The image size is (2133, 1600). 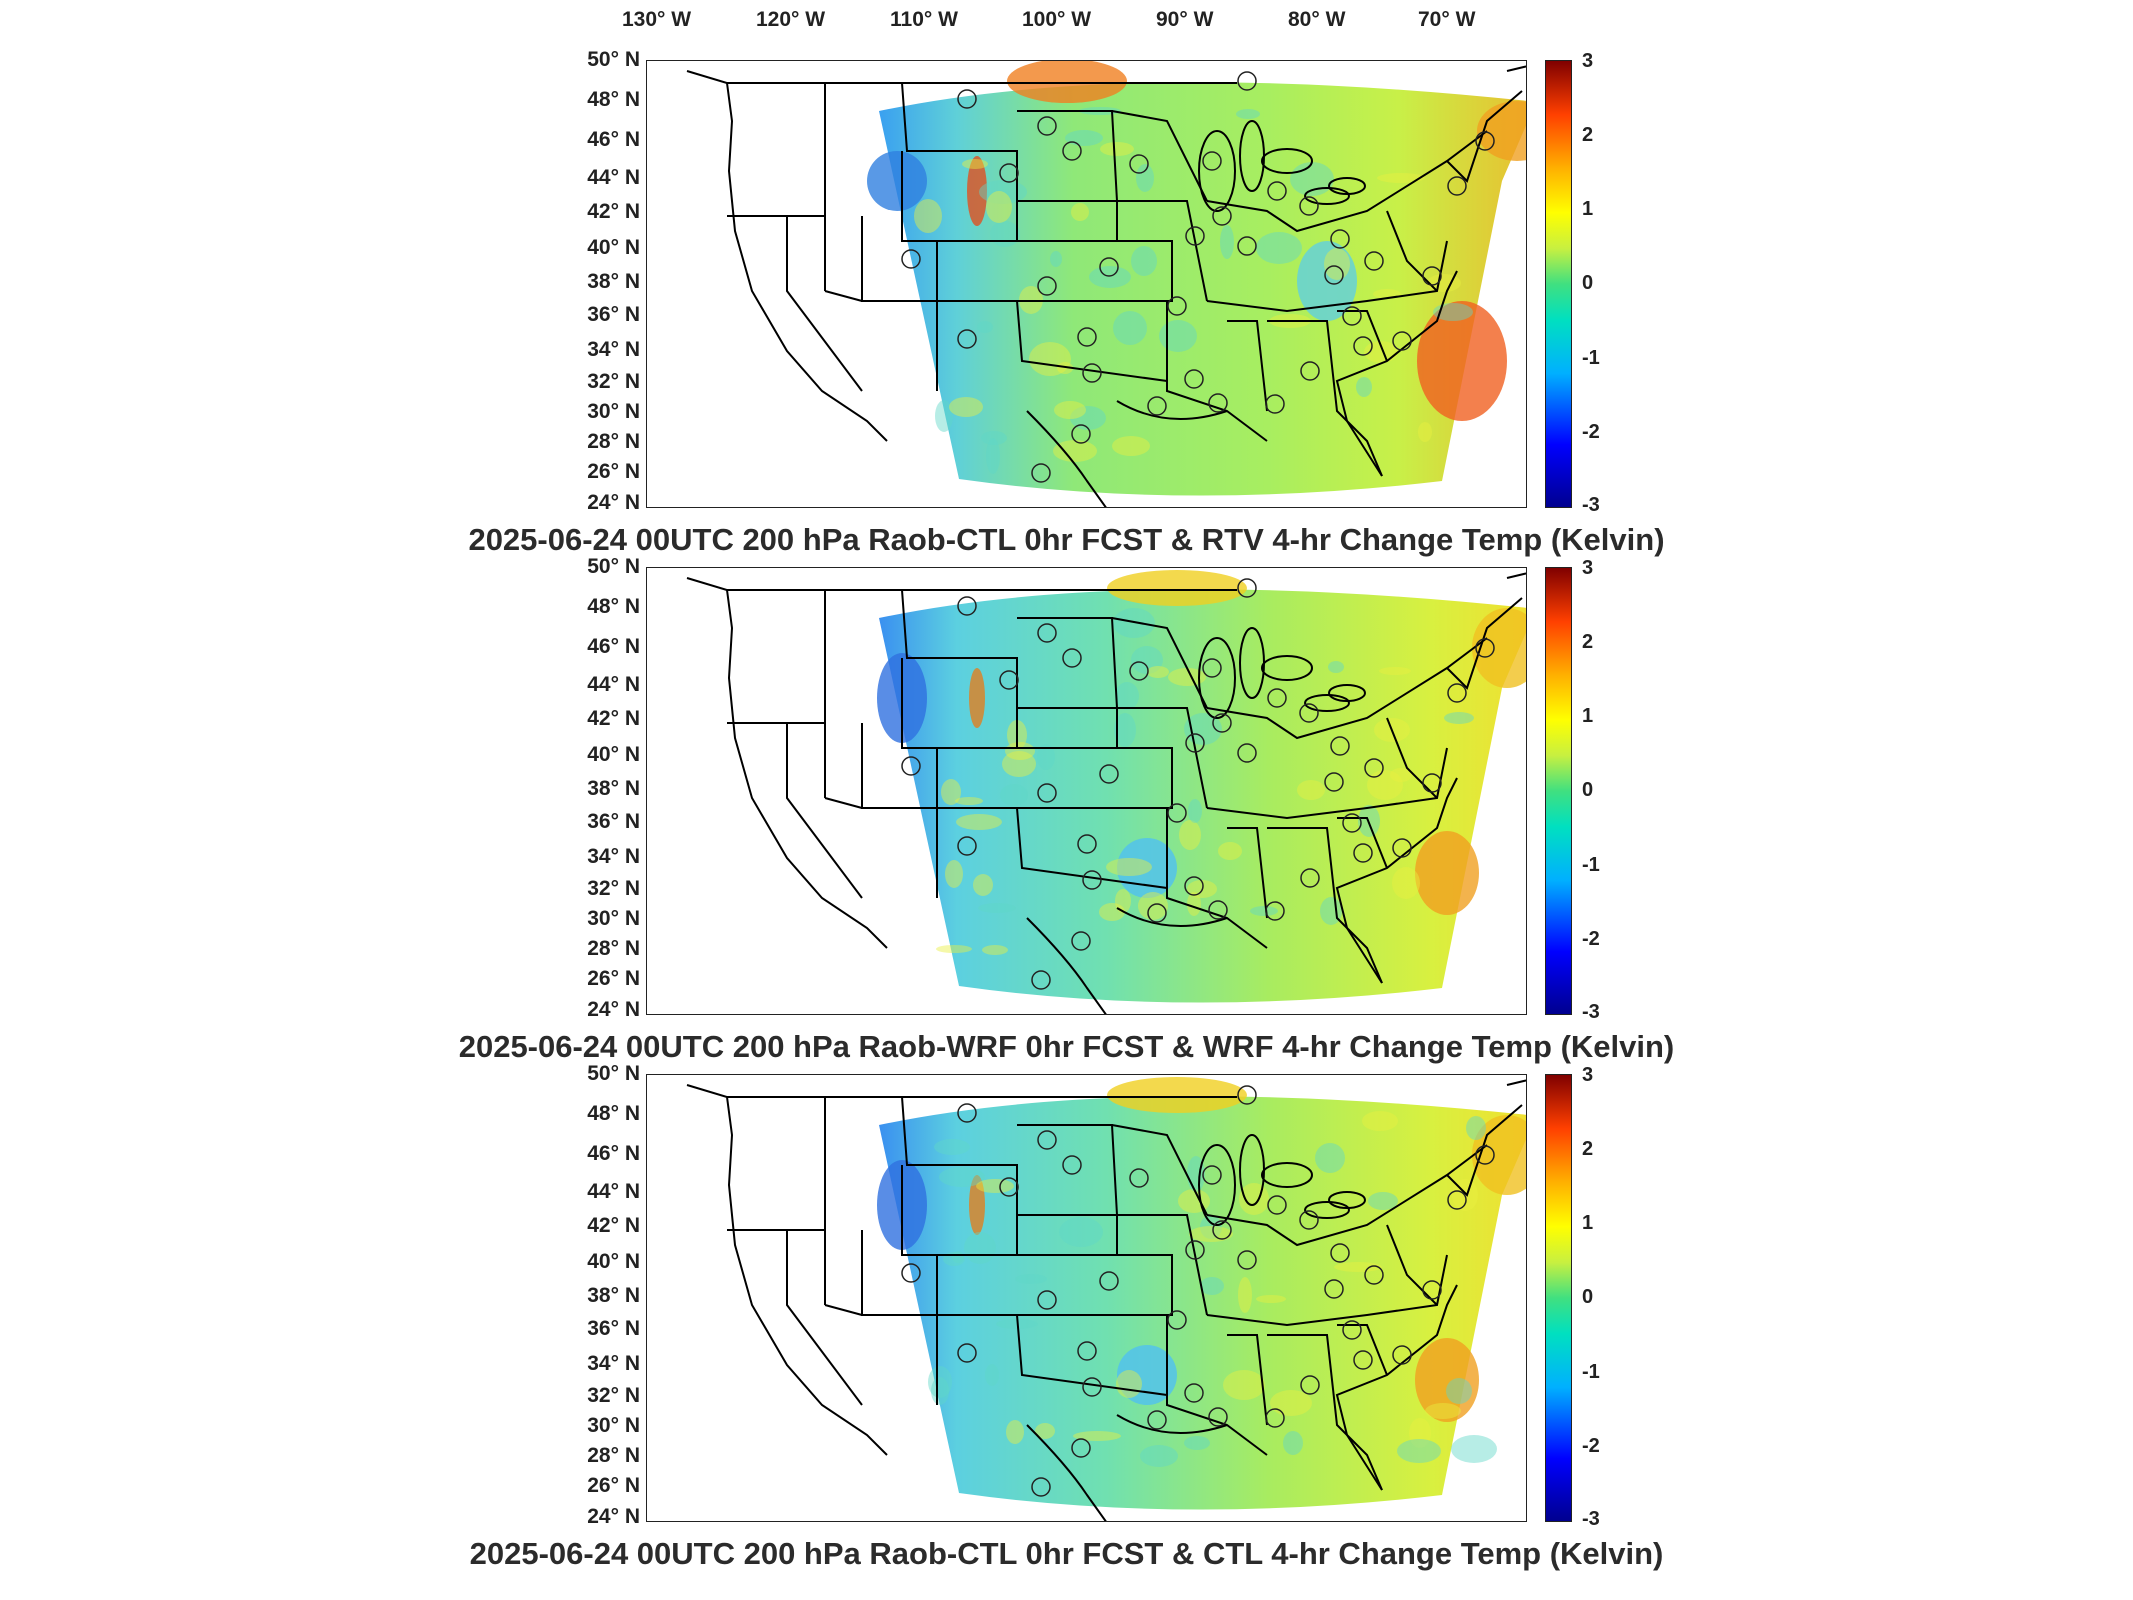 I want to click on latitude-label: 38° N, so click(x=613, y=281).